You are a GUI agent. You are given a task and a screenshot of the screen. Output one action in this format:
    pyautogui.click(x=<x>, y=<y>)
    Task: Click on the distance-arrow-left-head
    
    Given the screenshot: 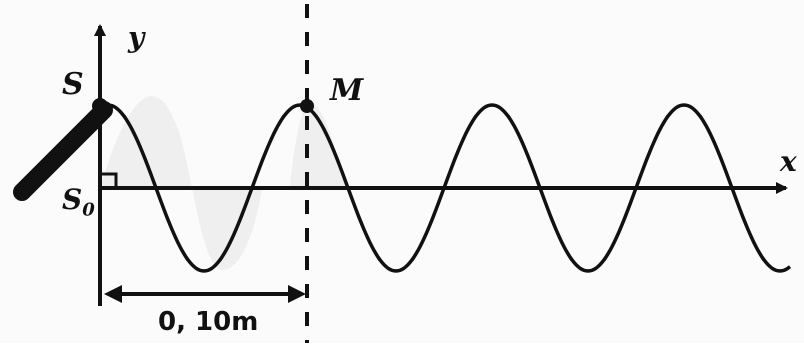 What is the action you would take?
    pyautogui.click(x=113, y=294)
    